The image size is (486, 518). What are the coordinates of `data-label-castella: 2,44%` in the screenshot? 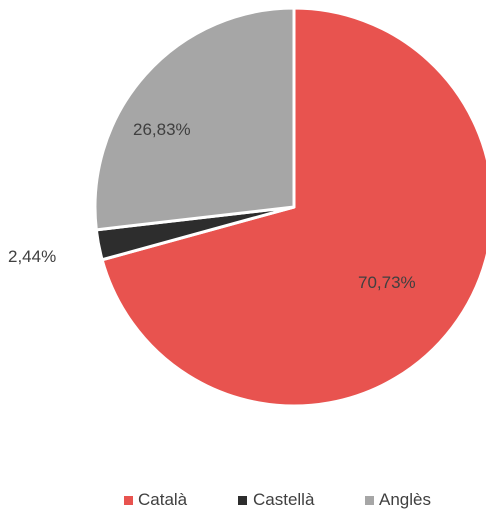 It's located at (32, 256).